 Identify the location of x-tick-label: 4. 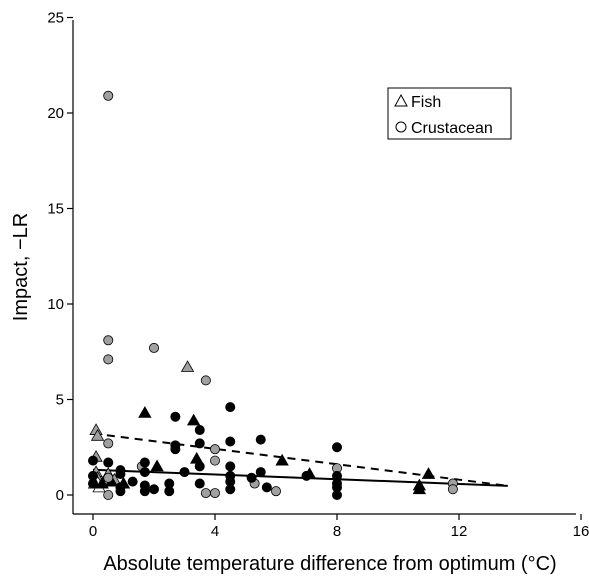
(215, 531).